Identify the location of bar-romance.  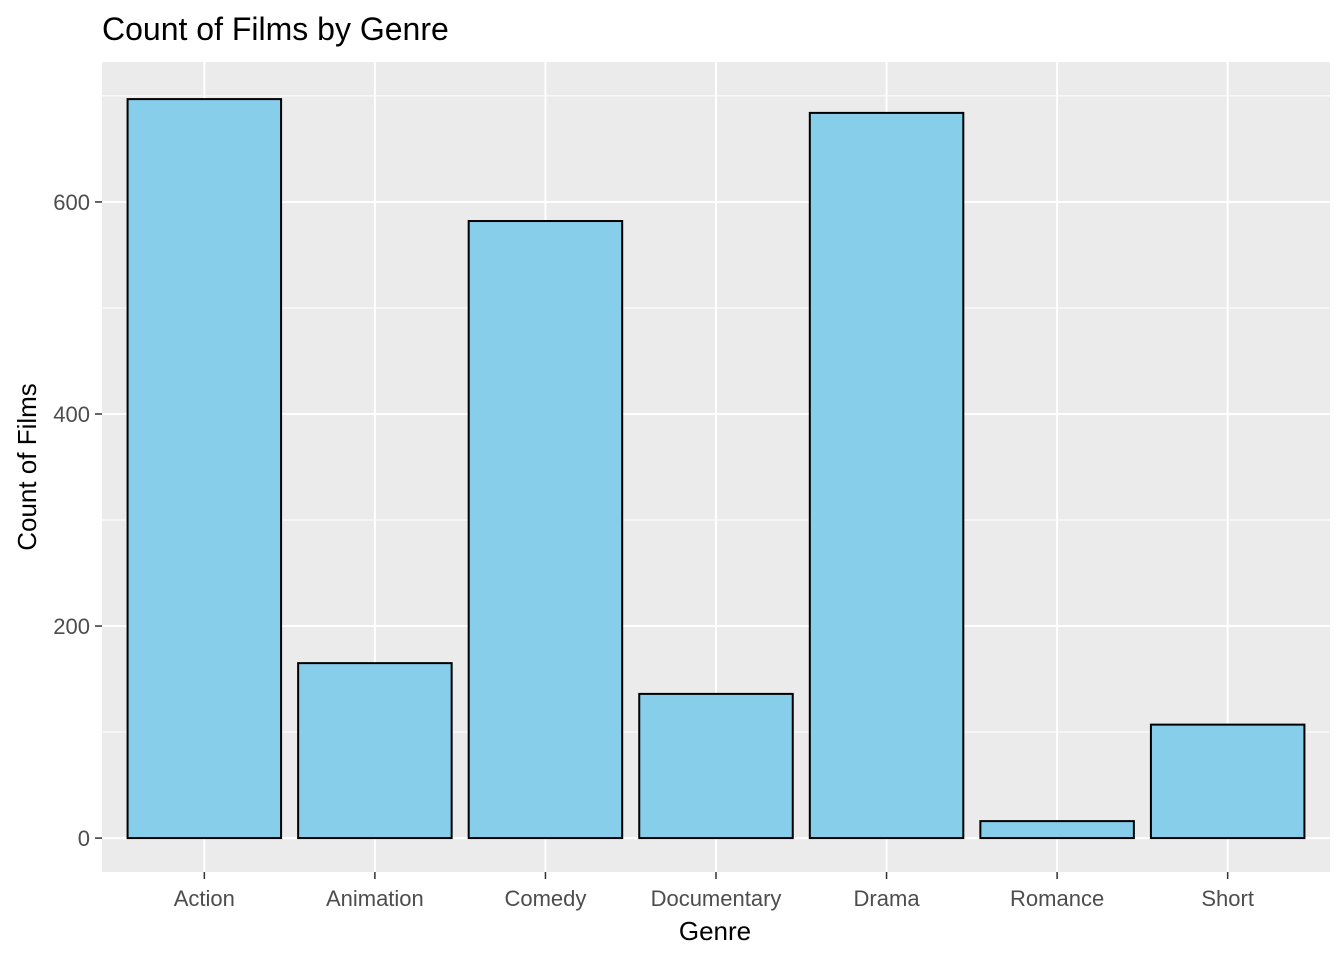
(1057, 830).